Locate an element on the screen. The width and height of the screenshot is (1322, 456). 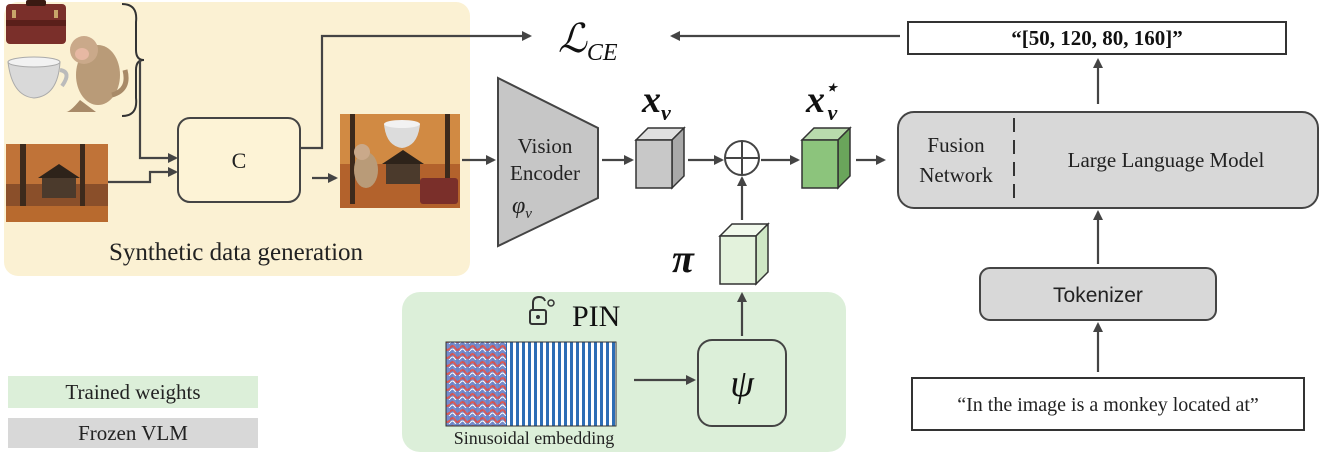
monkey-image is located at coordinates (97, 74).